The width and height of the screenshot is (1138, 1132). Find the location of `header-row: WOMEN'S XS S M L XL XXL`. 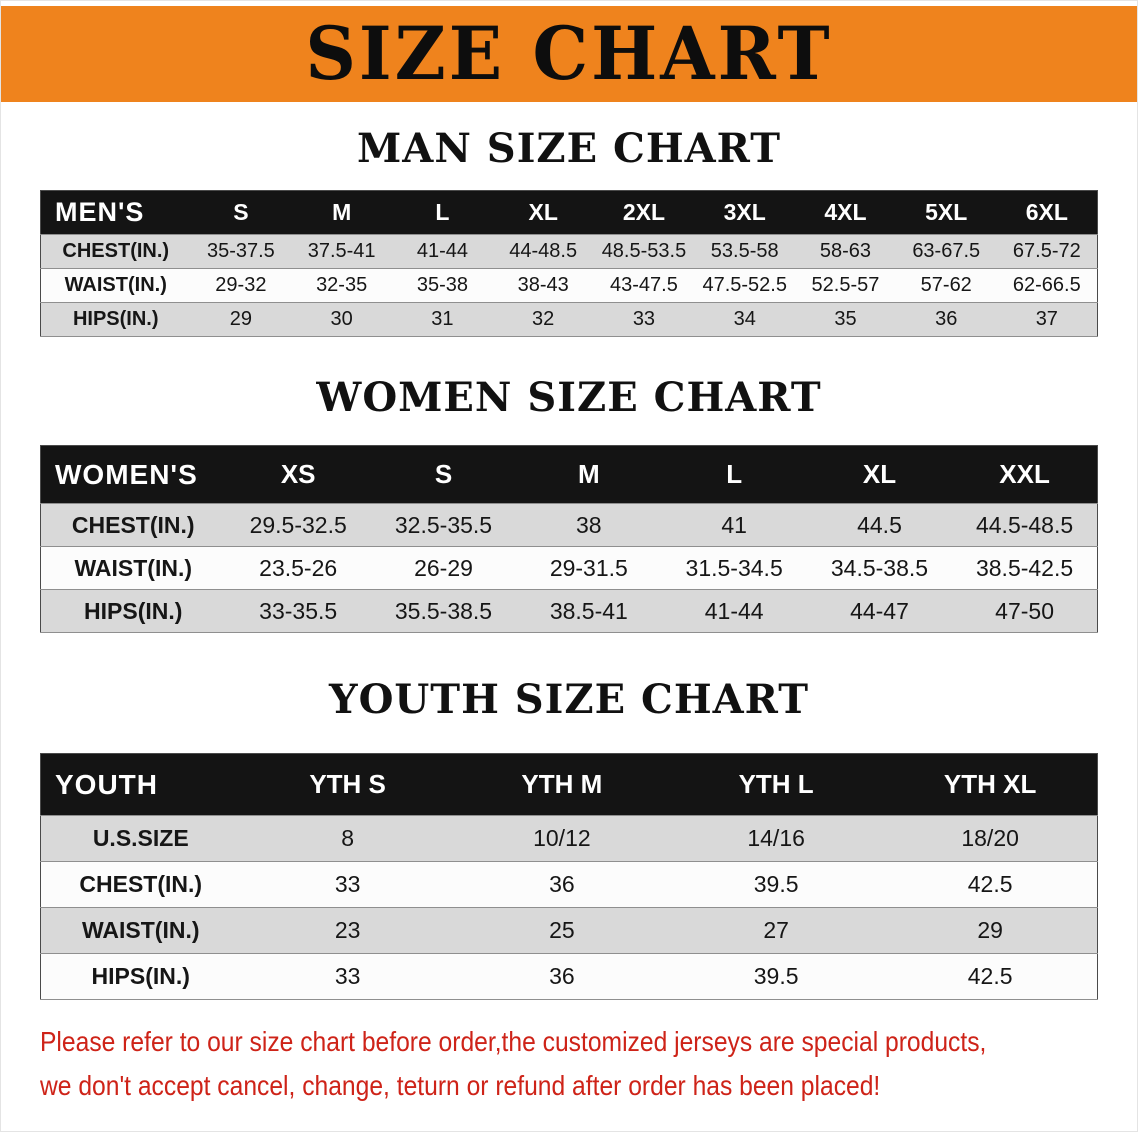

header-row: WOMEN'S XS S M L XL XXL is located at coordinates (569, 474).